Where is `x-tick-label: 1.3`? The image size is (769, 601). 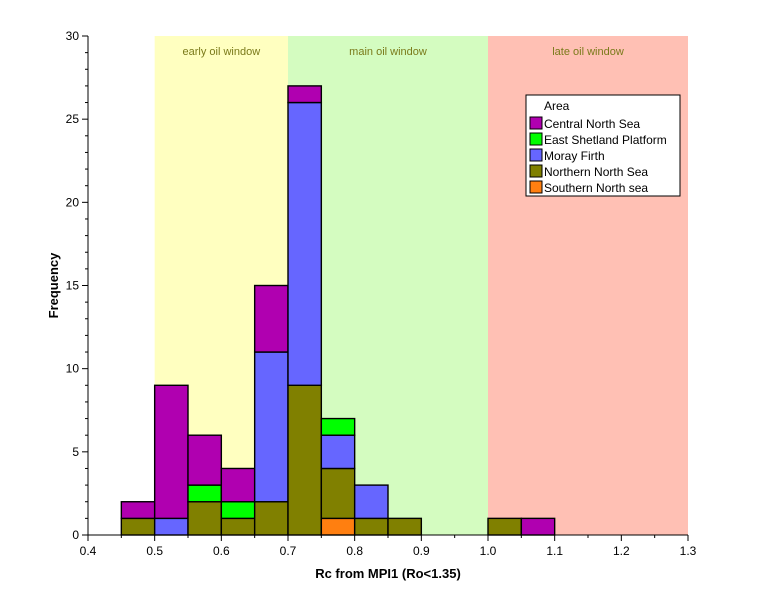
x-tick-label: 1.3 is located at coordinates (688, 551).